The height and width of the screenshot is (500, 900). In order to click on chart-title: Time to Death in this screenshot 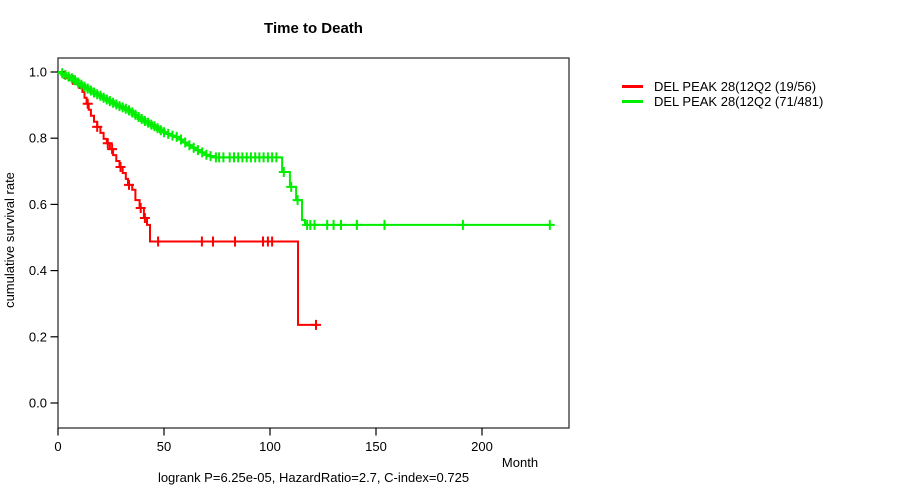, I will do `click(313, 28)`.